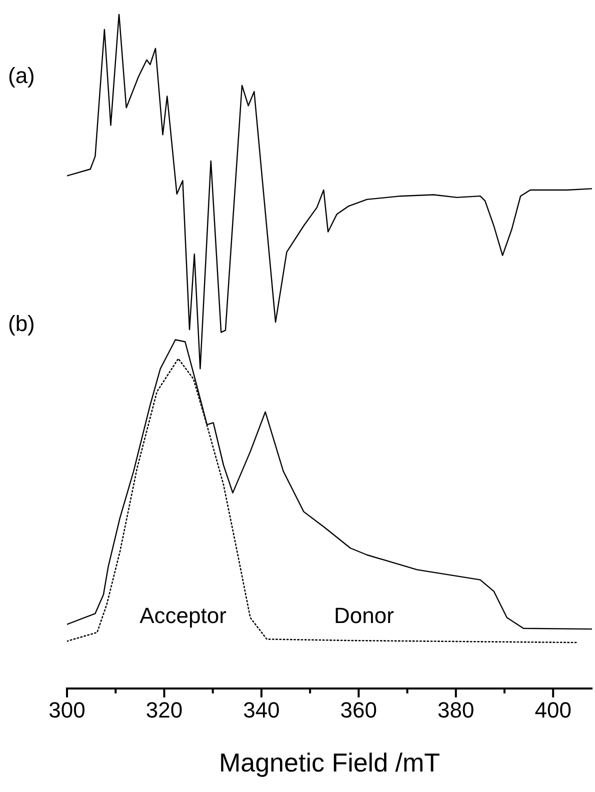  I want to click on annotation: Donor, so click(364, 615).